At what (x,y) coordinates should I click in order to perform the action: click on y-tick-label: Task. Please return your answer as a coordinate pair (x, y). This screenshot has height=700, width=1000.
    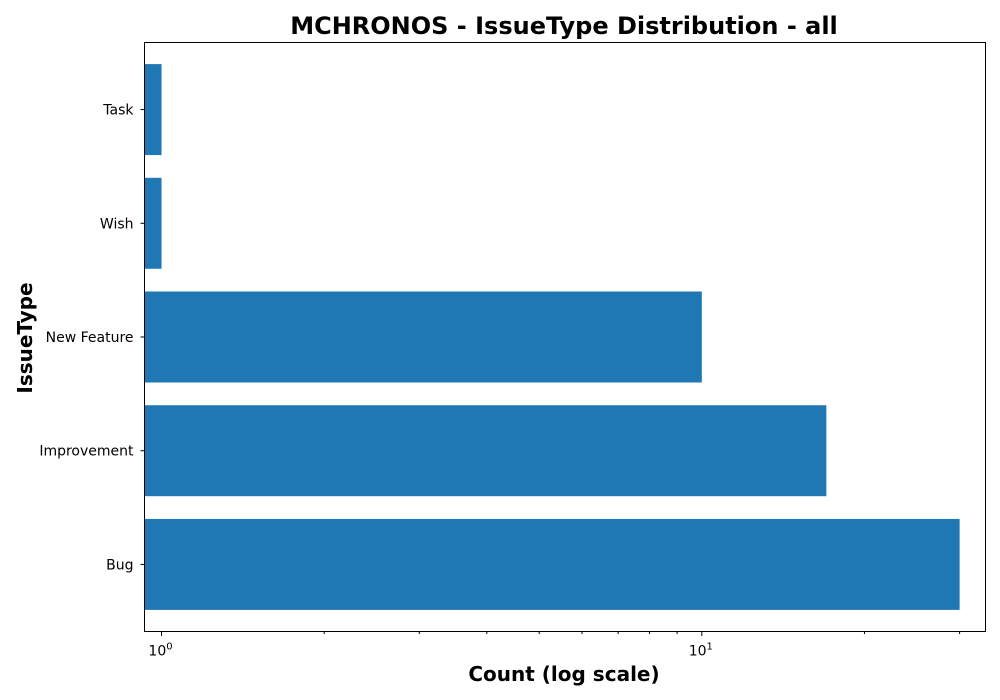
    Looking at the image, I should click on (118, 111).